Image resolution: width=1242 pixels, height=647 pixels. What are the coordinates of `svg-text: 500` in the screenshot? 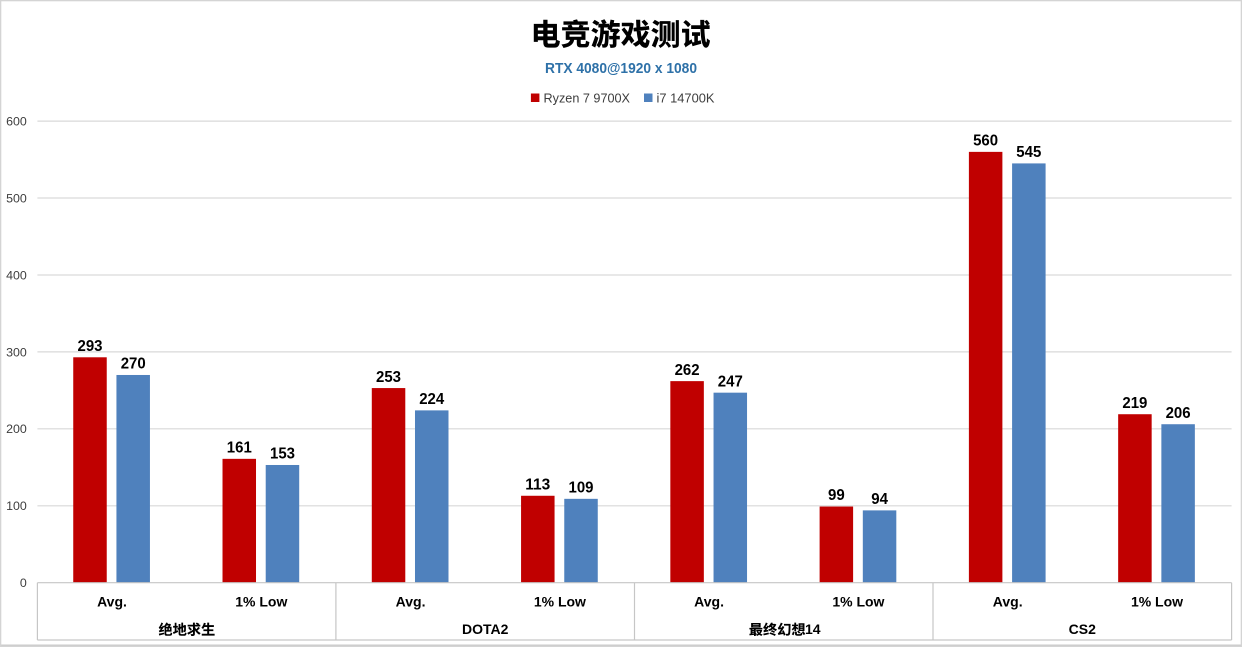 It's located at (16, 198).